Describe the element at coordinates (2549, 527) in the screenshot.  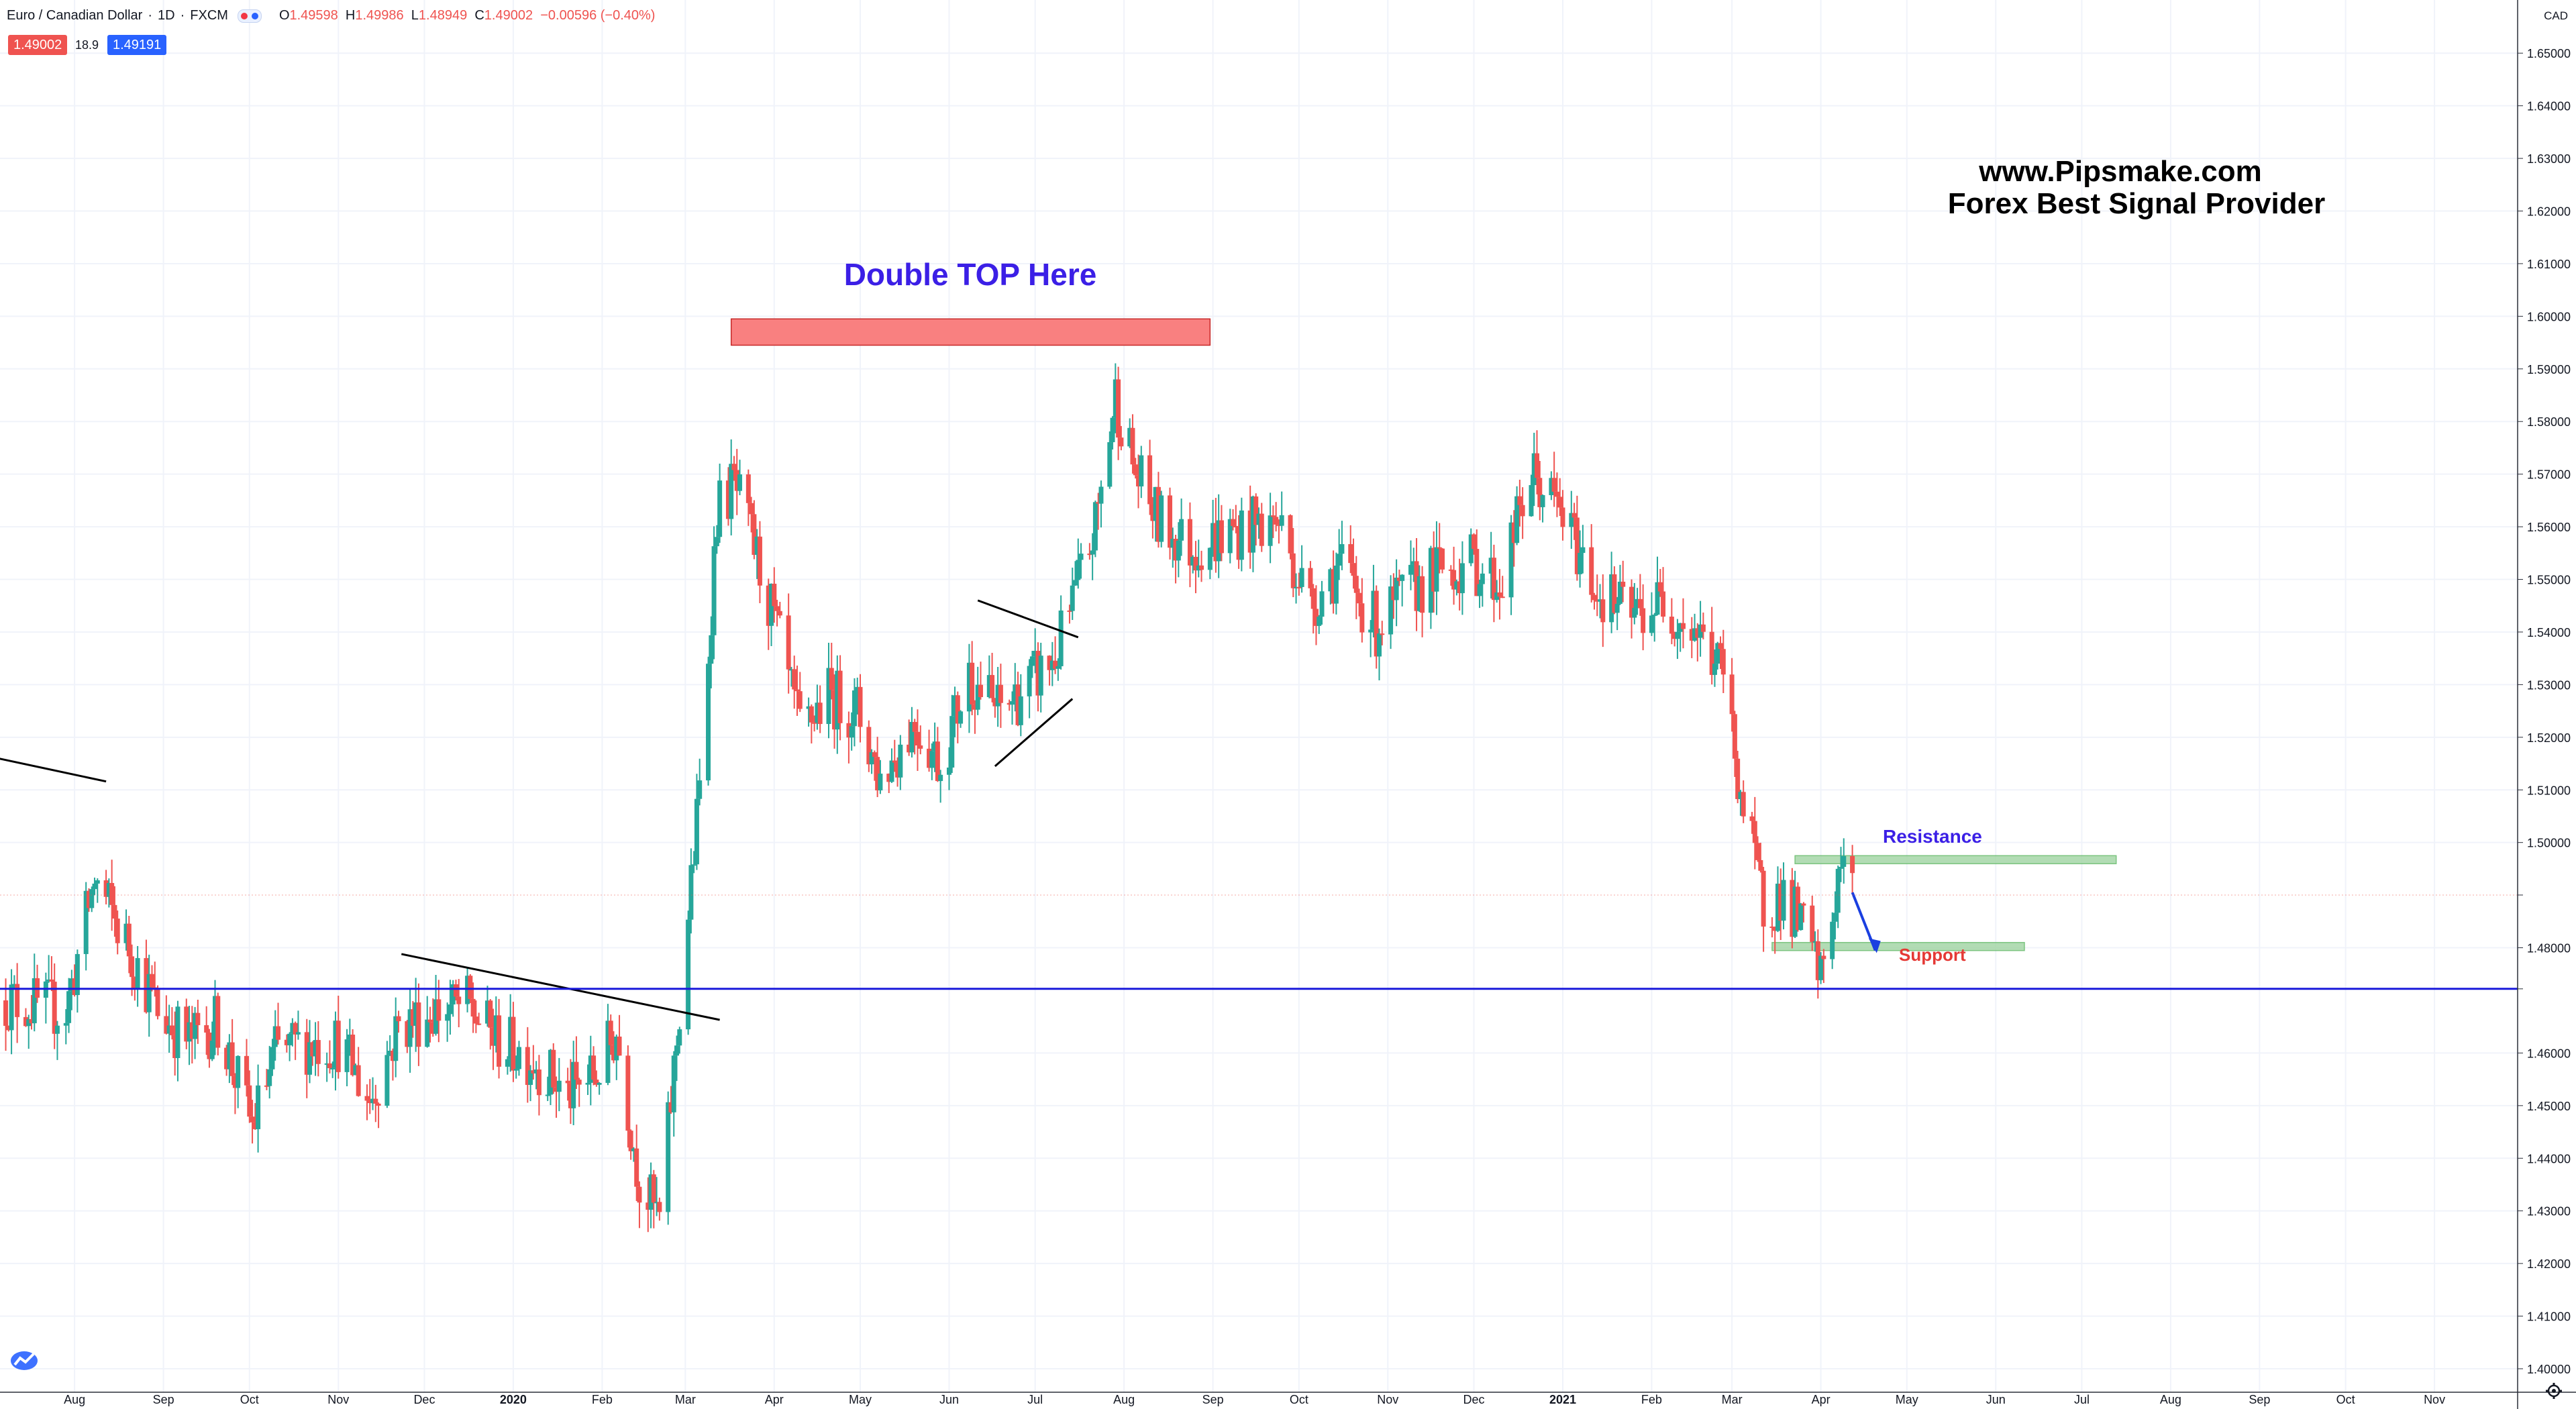
I see `price-tick-label: 1.56000` at that location.